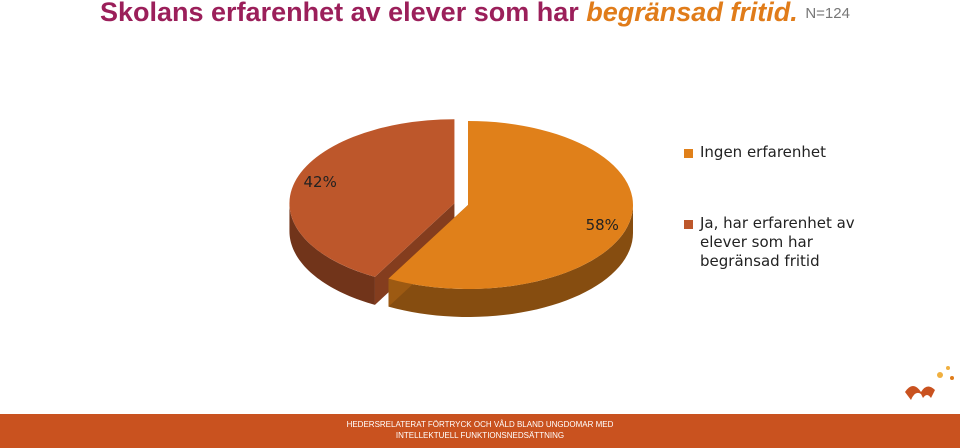 This screenshot has height=448, width=960. Describe the element at coordinates (339, 13) in the screenshot. I see `title-main: Skolans erfarenhet av elever som har` at that location.